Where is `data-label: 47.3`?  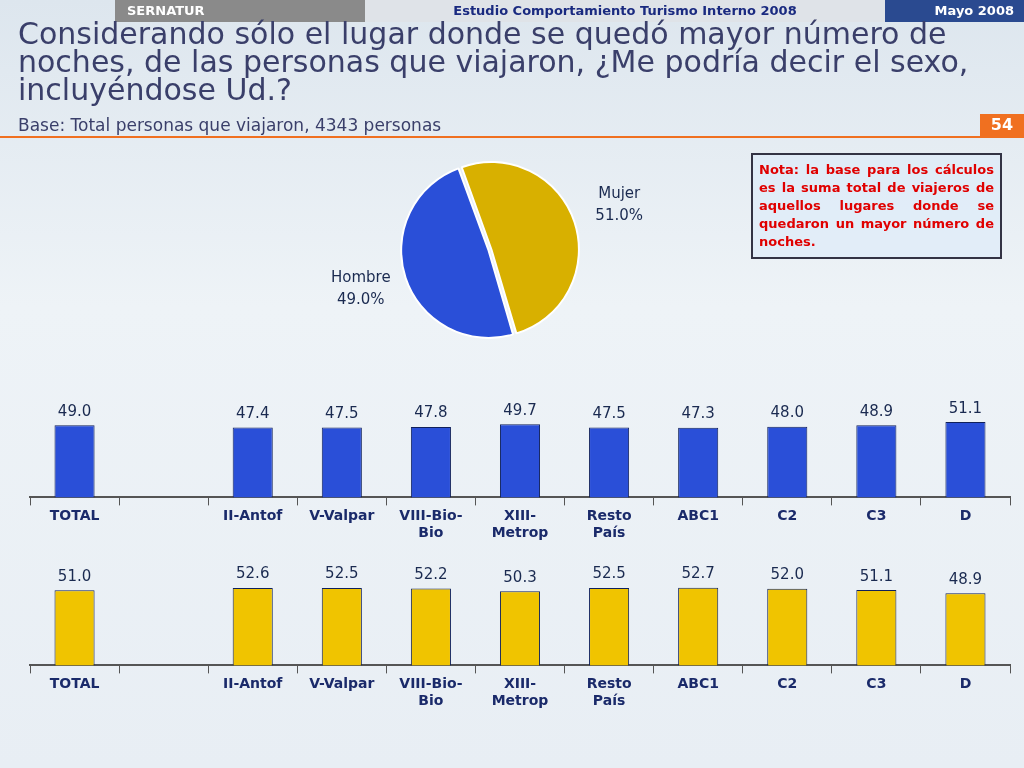 data-label: 47.3 is located at coordinates (698, 413).